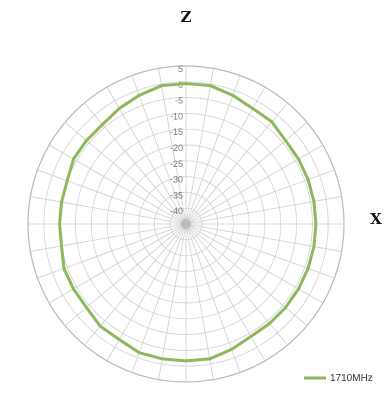  Describe the element at coordinates (176, 132) in the screenshot. I see `radial-tick-label: -15` at that location.